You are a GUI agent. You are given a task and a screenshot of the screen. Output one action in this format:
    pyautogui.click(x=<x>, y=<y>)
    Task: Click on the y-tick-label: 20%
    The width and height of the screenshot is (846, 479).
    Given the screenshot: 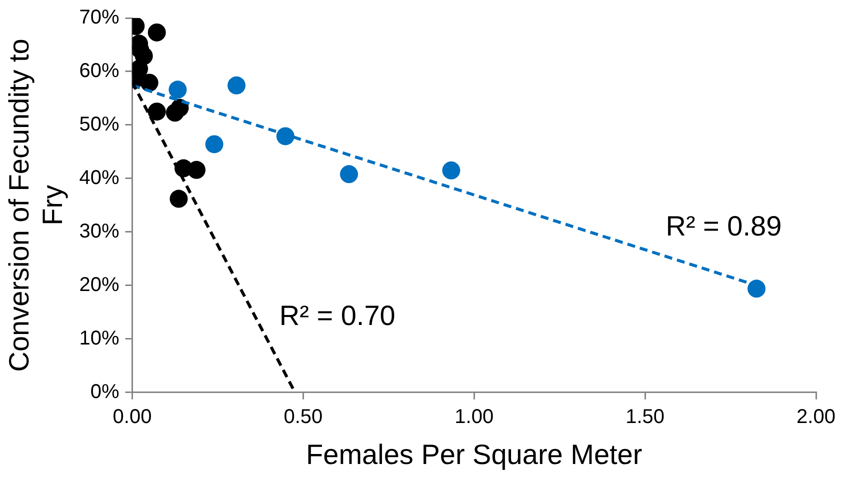 What is the action you would take?
    pyautogui.click(x=99, y=285)
    